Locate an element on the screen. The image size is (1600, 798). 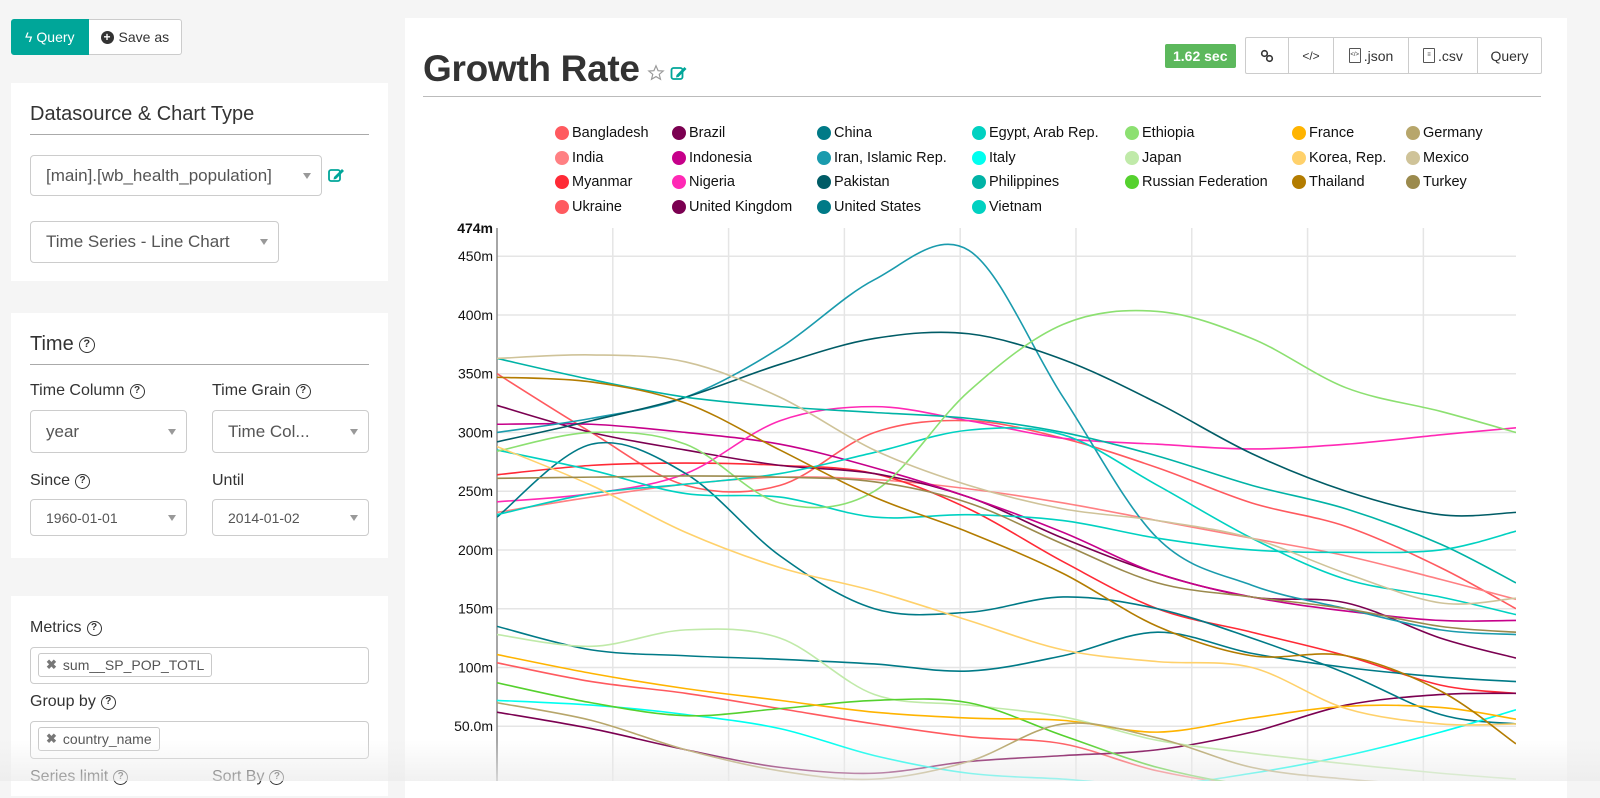
legend-item: Brazil is located at coordinates (698, 133).